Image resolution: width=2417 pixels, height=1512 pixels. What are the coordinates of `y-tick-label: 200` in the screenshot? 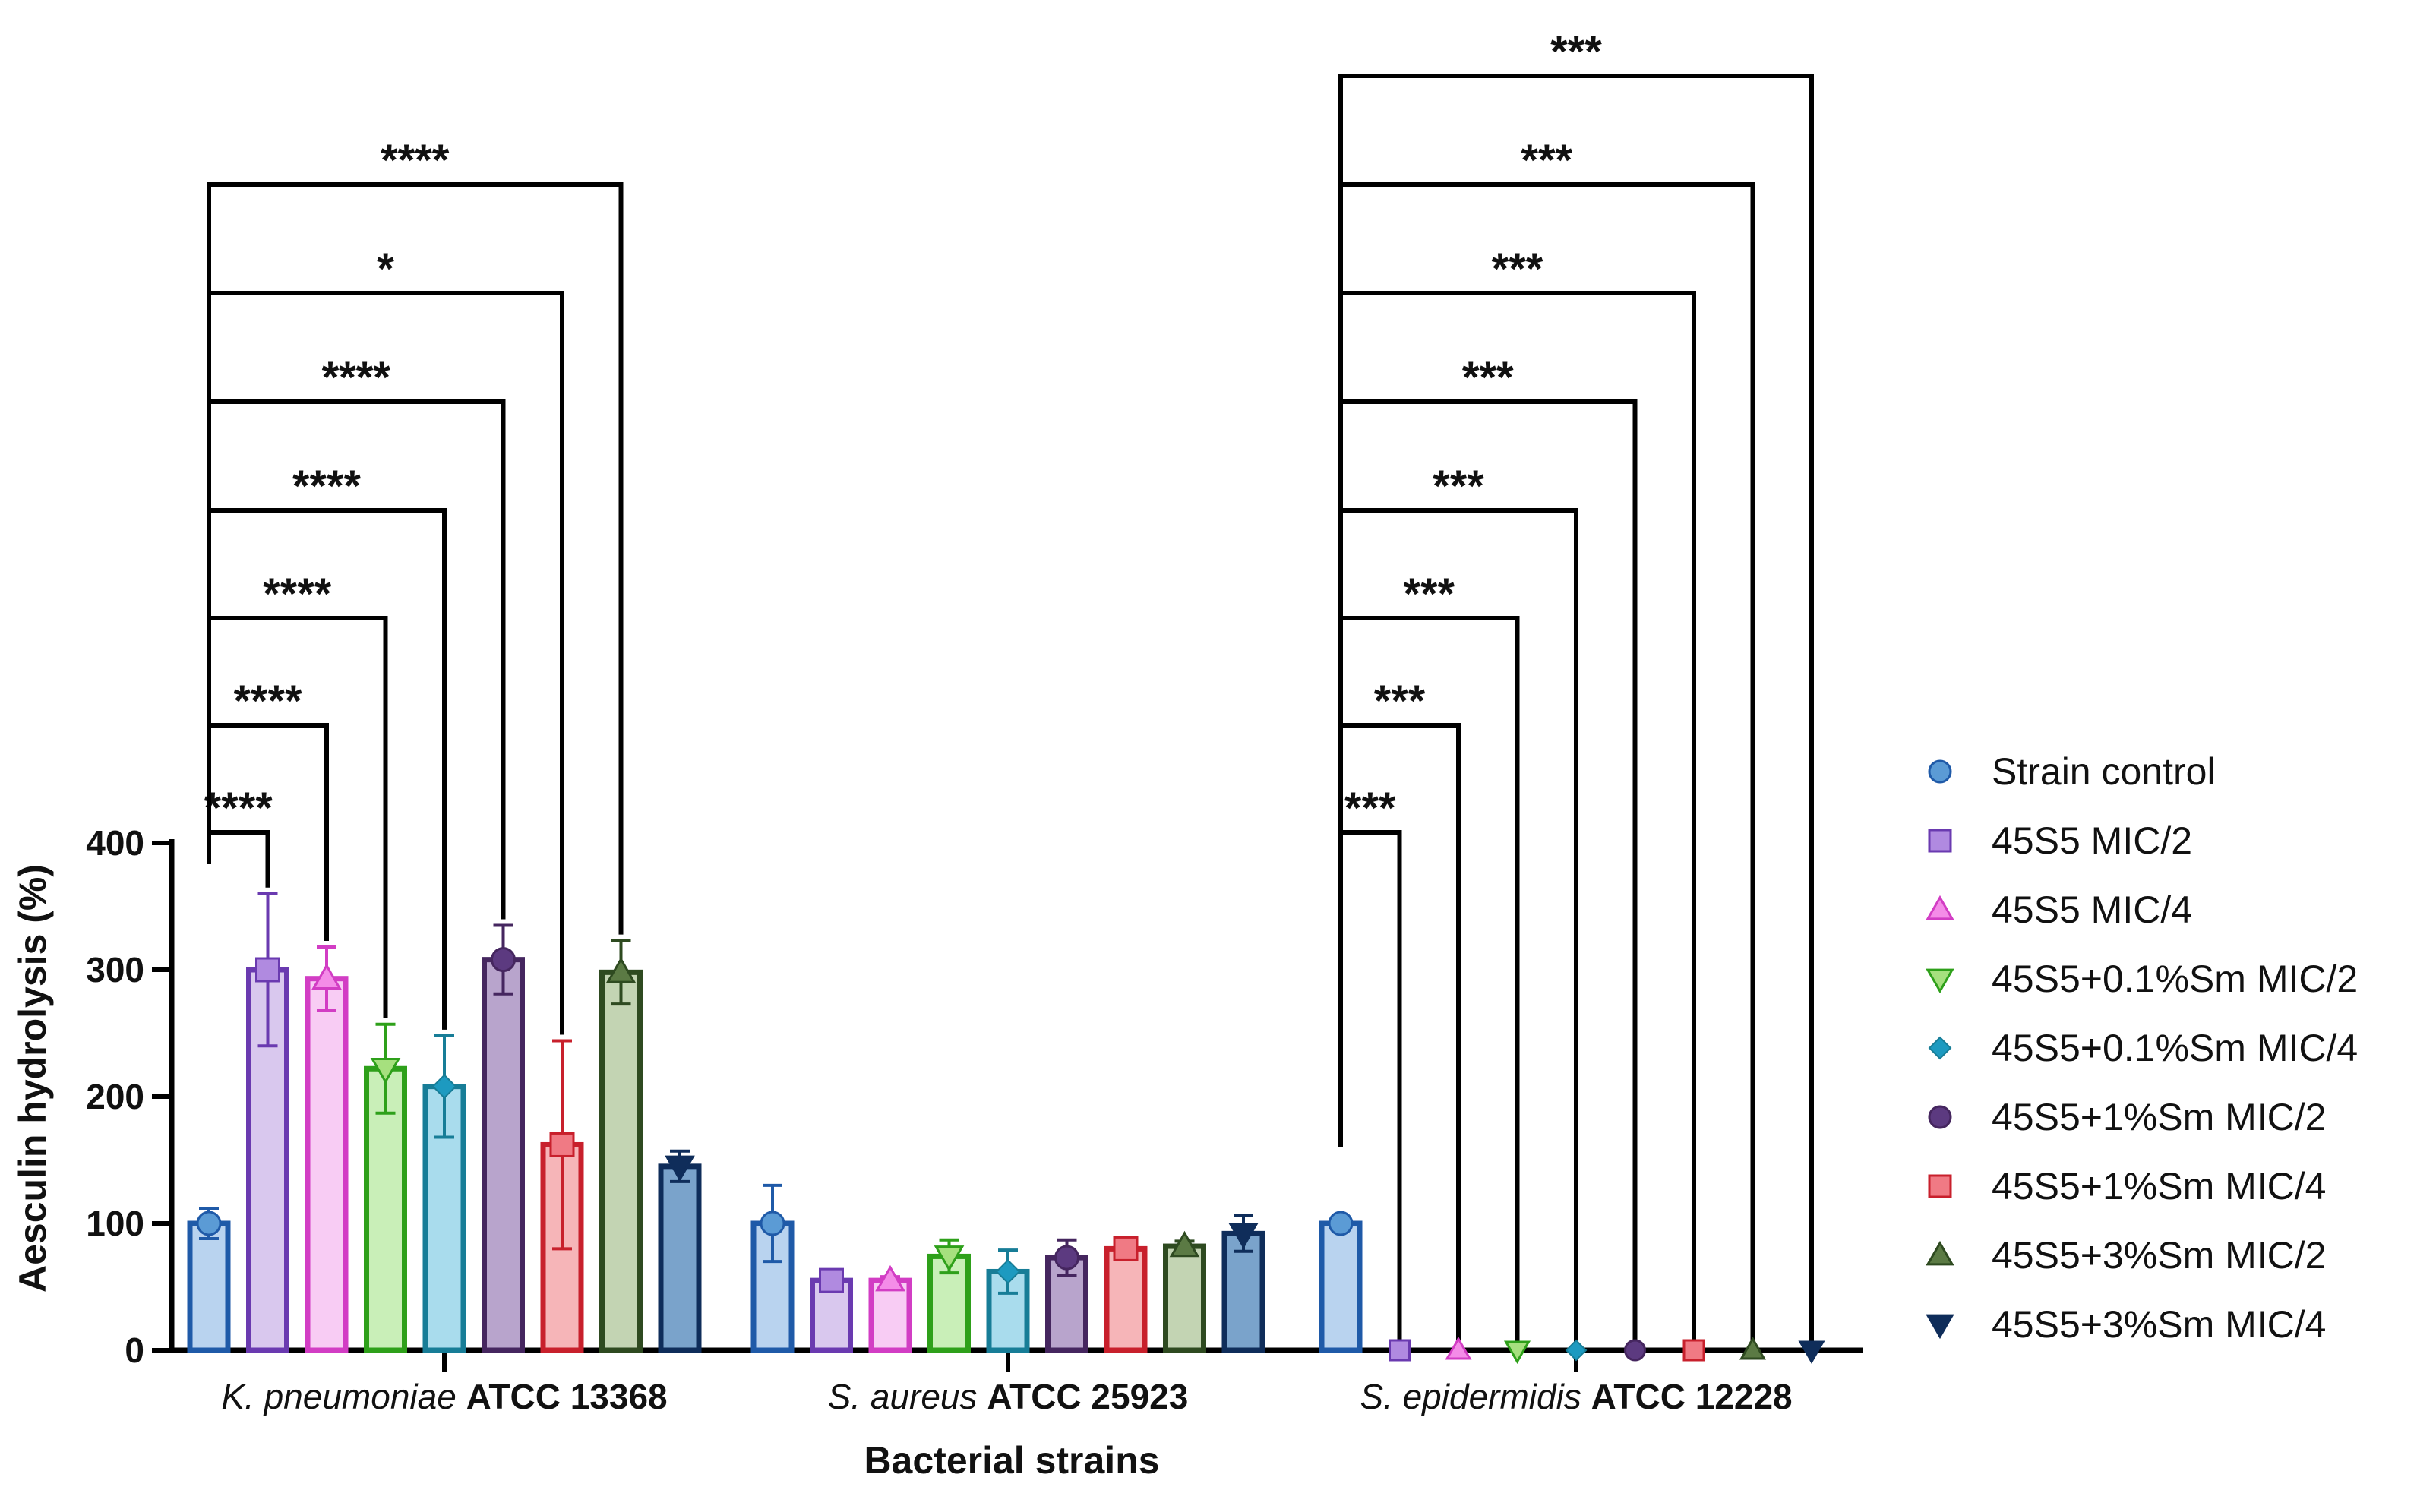 It's located at (115, 1096).